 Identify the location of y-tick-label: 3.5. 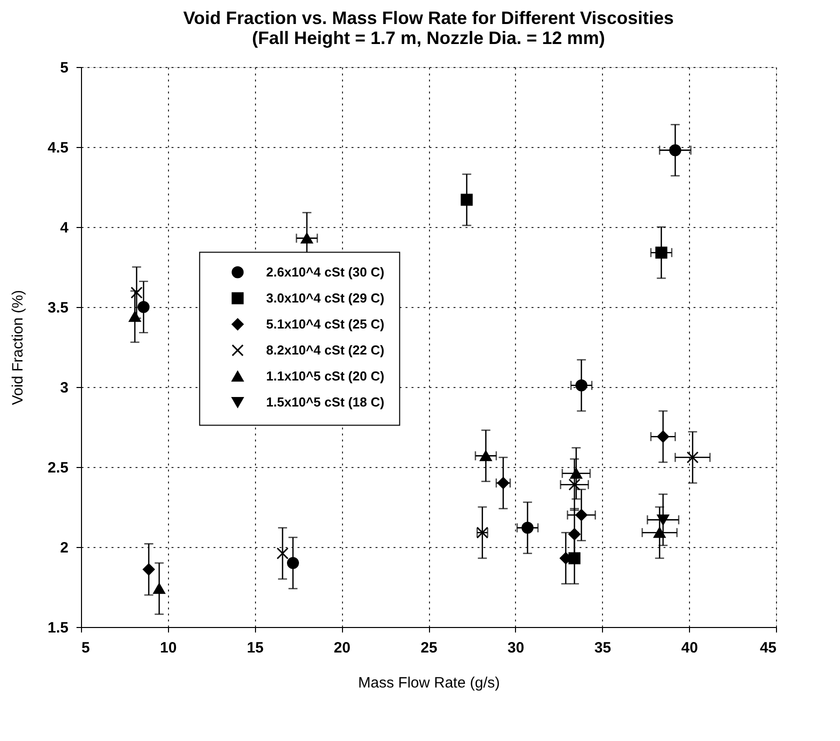
(58, 308).